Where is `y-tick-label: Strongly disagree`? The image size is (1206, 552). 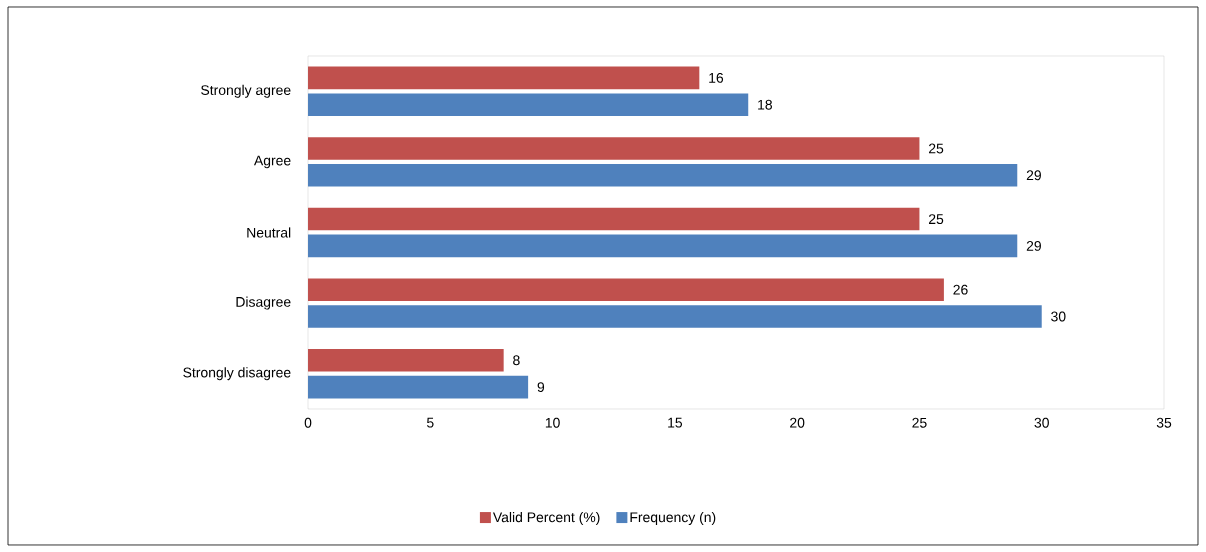
y-tick-label: Strongly disagree is located at coordinates (237, 374).